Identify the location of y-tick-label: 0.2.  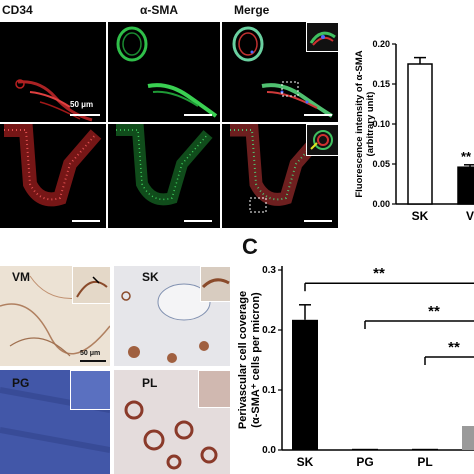
(269, 330).